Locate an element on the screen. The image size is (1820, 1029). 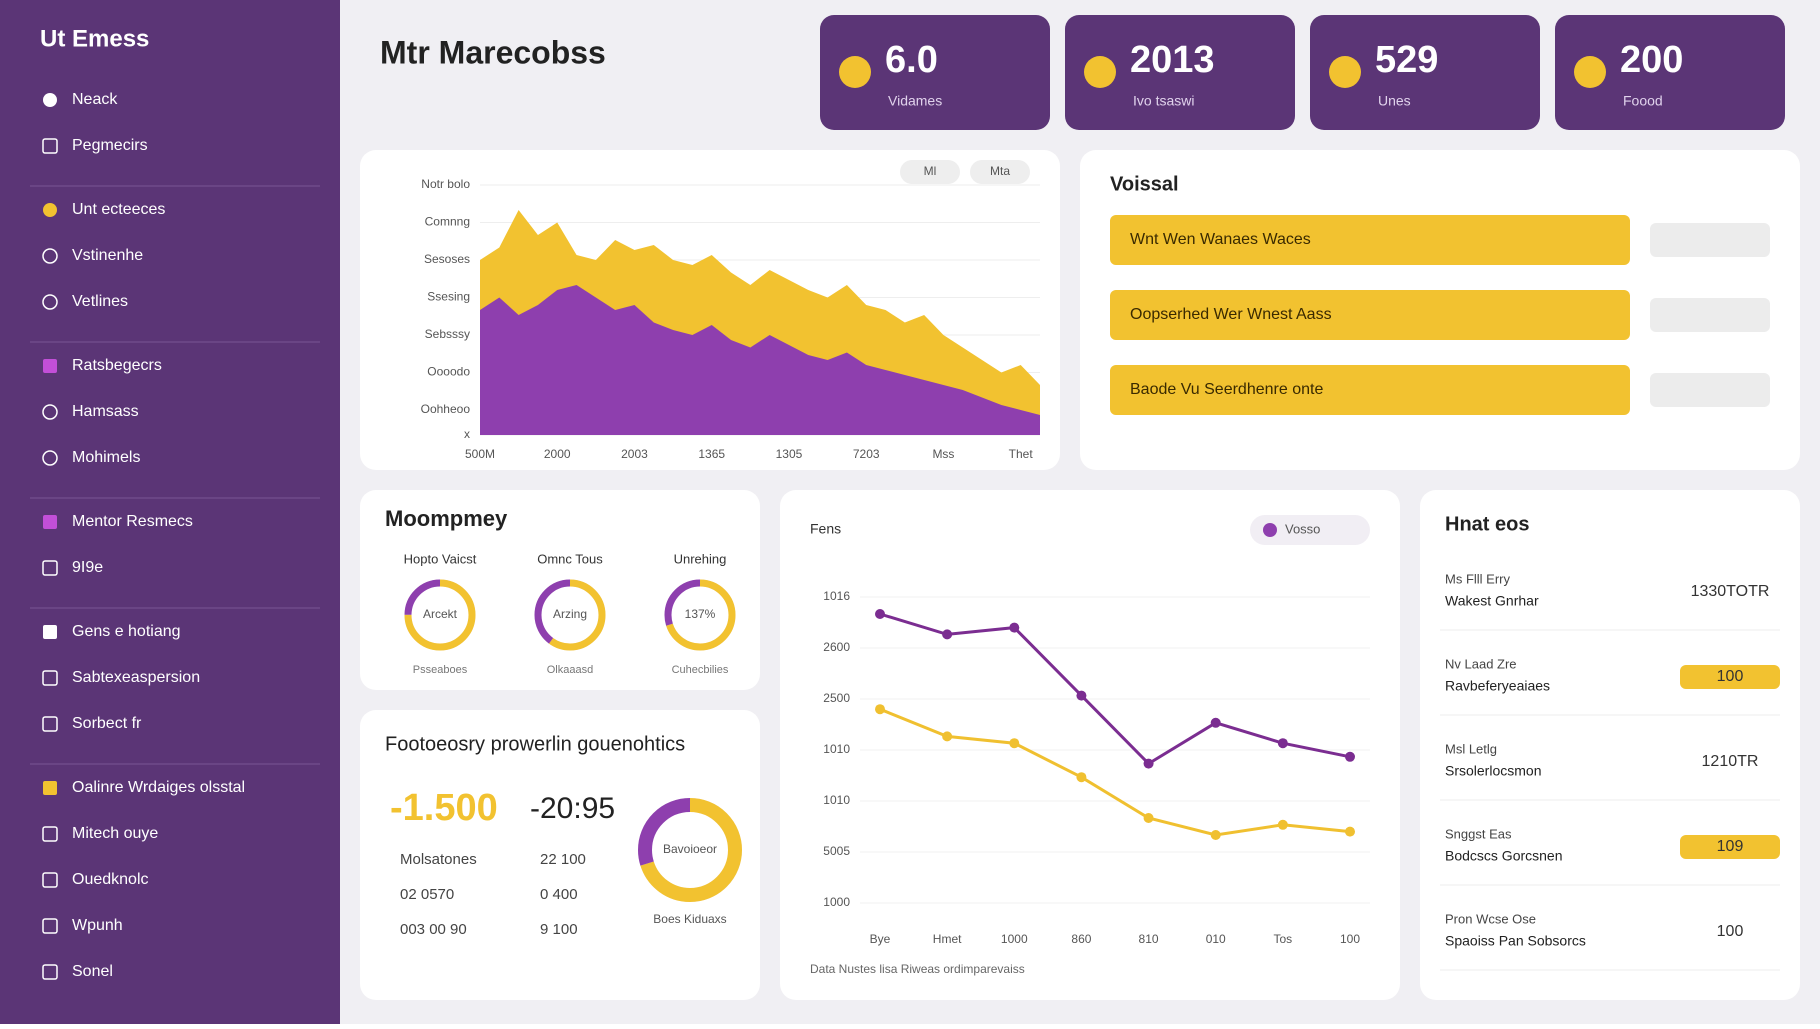
x-tick-label: 1365 is located at coordinates (711, 454).